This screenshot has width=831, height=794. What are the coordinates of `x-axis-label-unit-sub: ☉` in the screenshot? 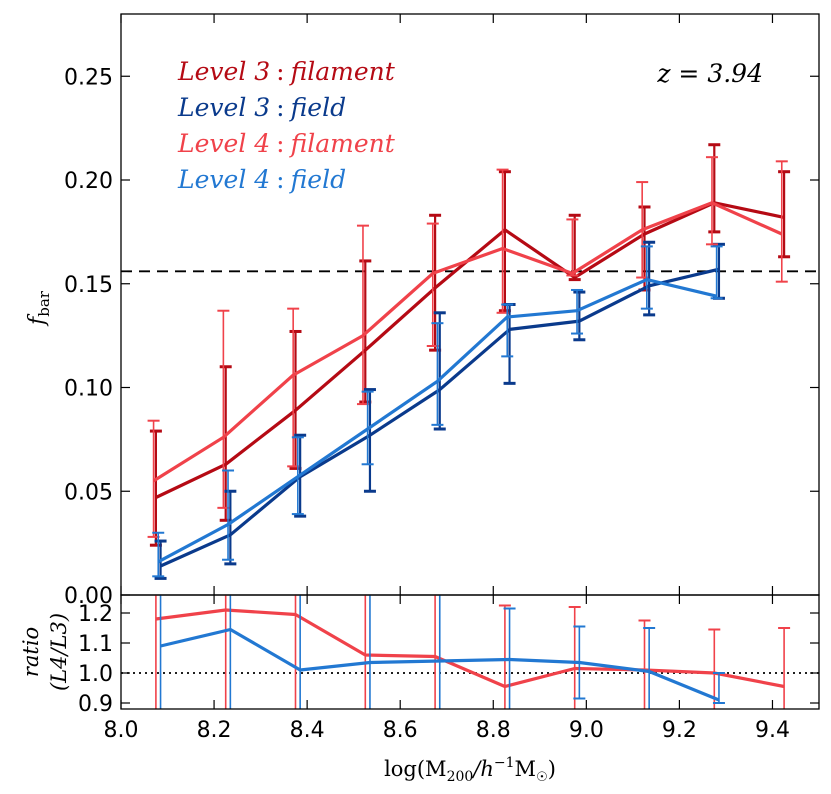 It's located at (542, 777).